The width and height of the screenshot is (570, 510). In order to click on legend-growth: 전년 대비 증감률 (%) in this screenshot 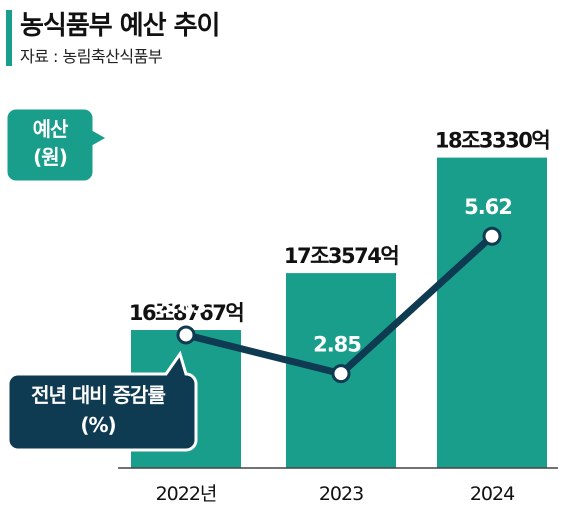, I will do `click(102, 401)`.